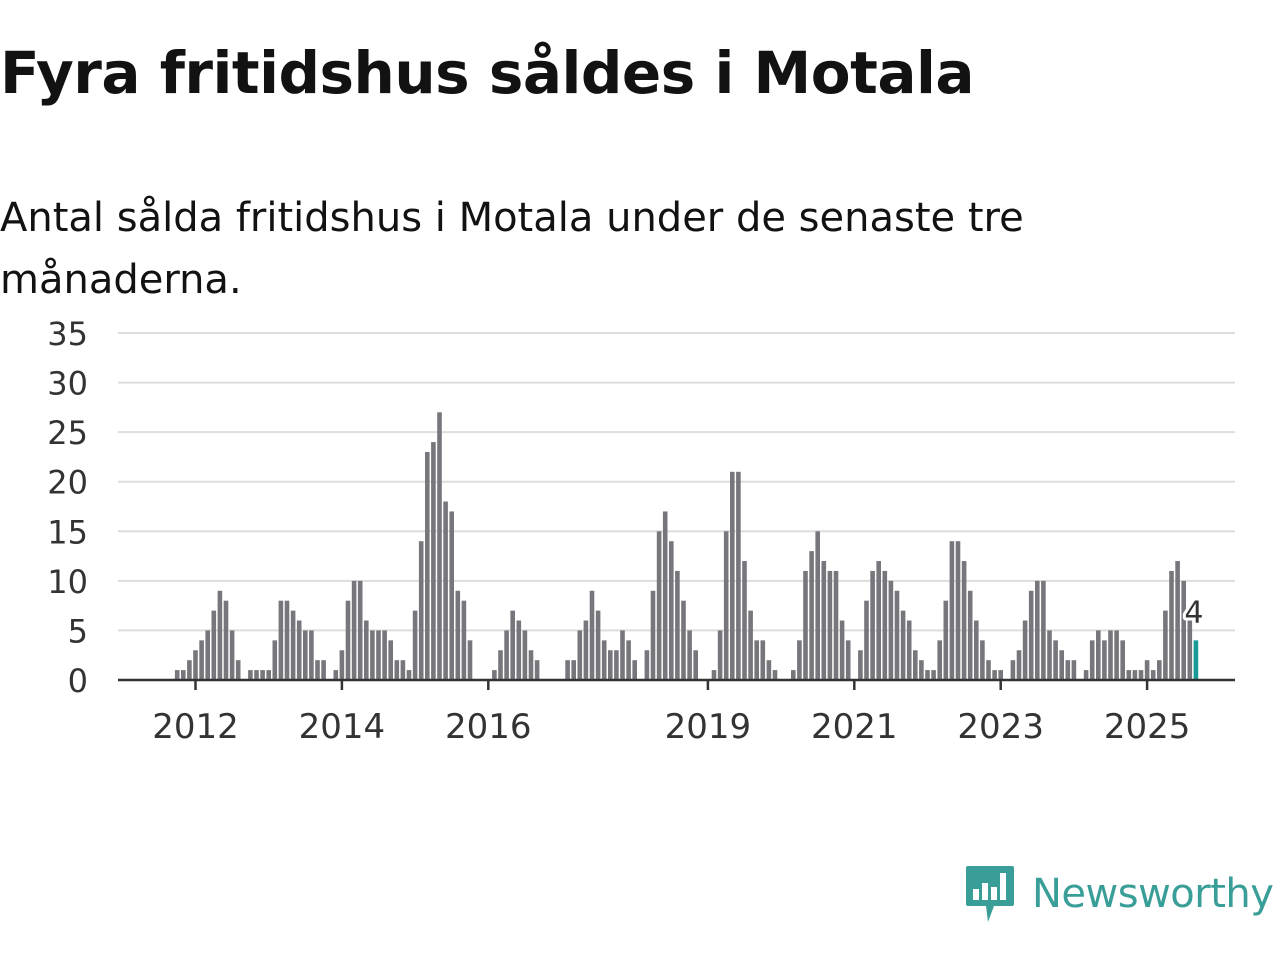 This screenshot has height=960, width=1280. I want to click on y-tick-label: 35, so click(67, 334).